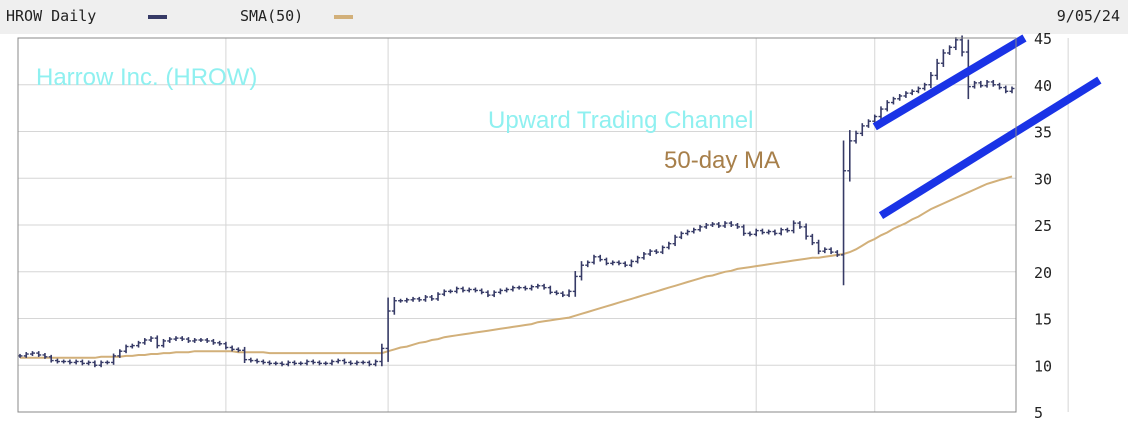 Image resolution: width=1128 pixels, height=430 pixels. What do you see at coordinates (987, 127) in the screenshot?
I see `trading-channel` at bounding box center [987, 127].